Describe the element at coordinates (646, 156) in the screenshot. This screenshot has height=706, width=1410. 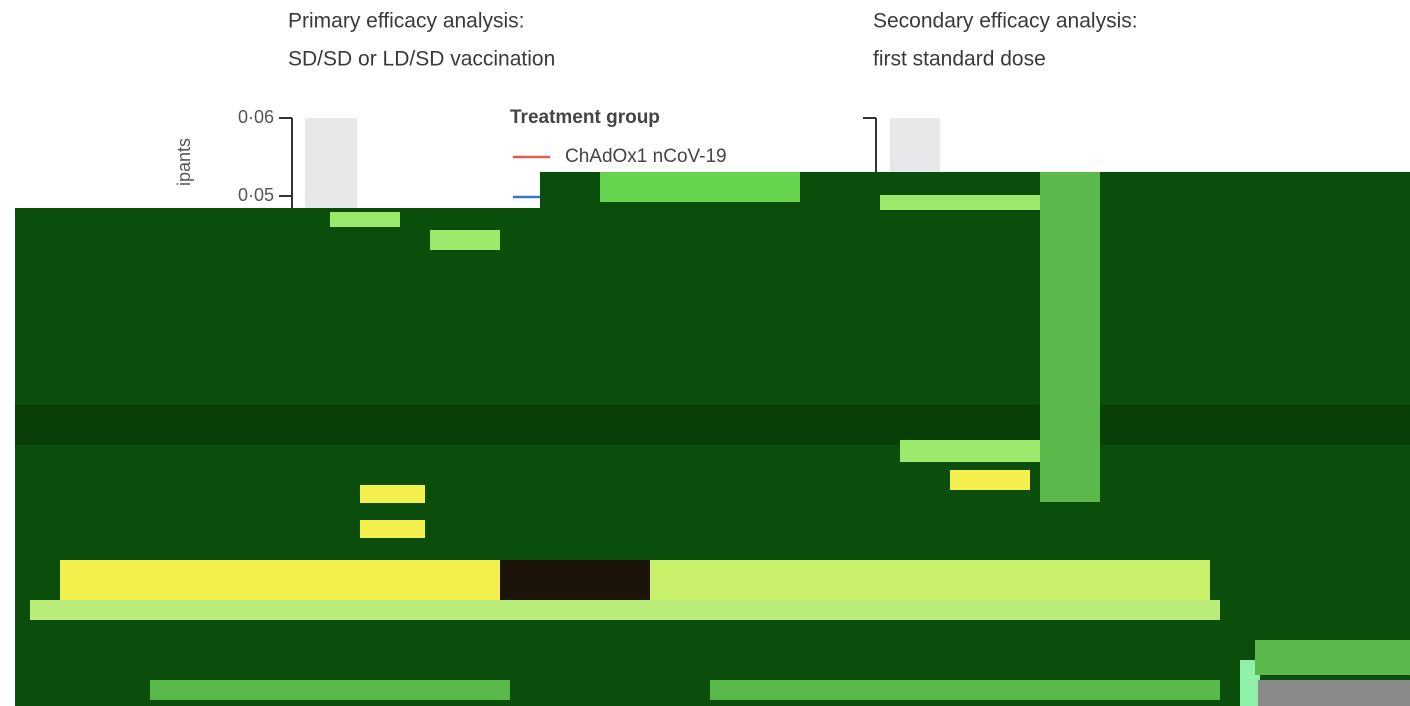
I see `legend-label: ChAdOx1 nCoV-19` at that location.